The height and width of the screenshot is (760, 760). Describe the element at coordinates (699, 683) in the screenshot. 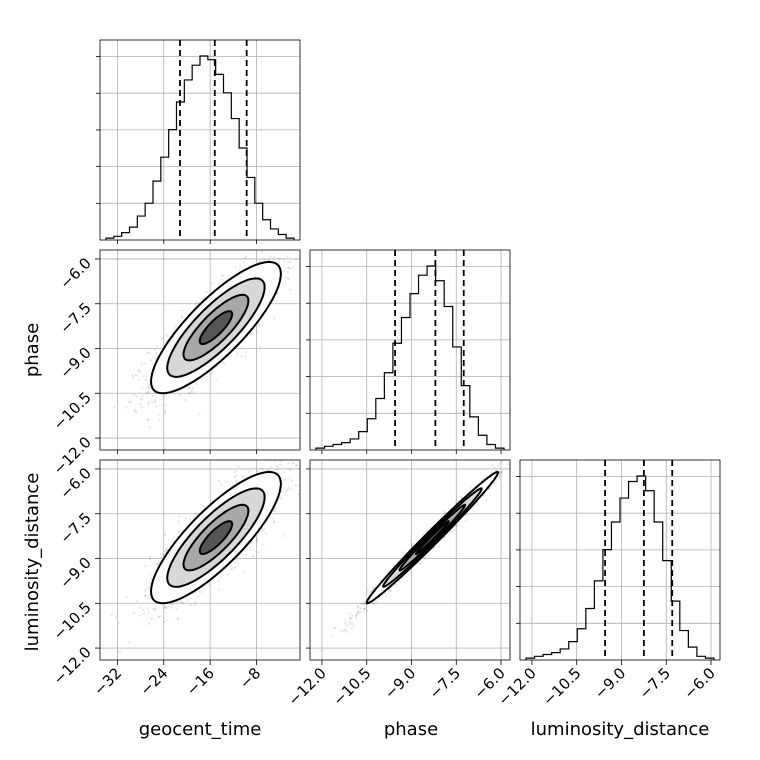

I see `x-tick-label: −6.0` at that location.